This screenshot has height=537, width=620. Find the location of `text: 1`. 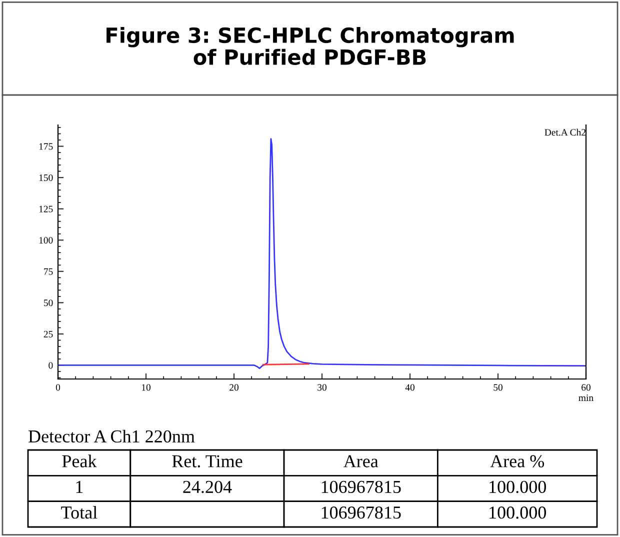

text: 1 is located at coordinates (79, 486).